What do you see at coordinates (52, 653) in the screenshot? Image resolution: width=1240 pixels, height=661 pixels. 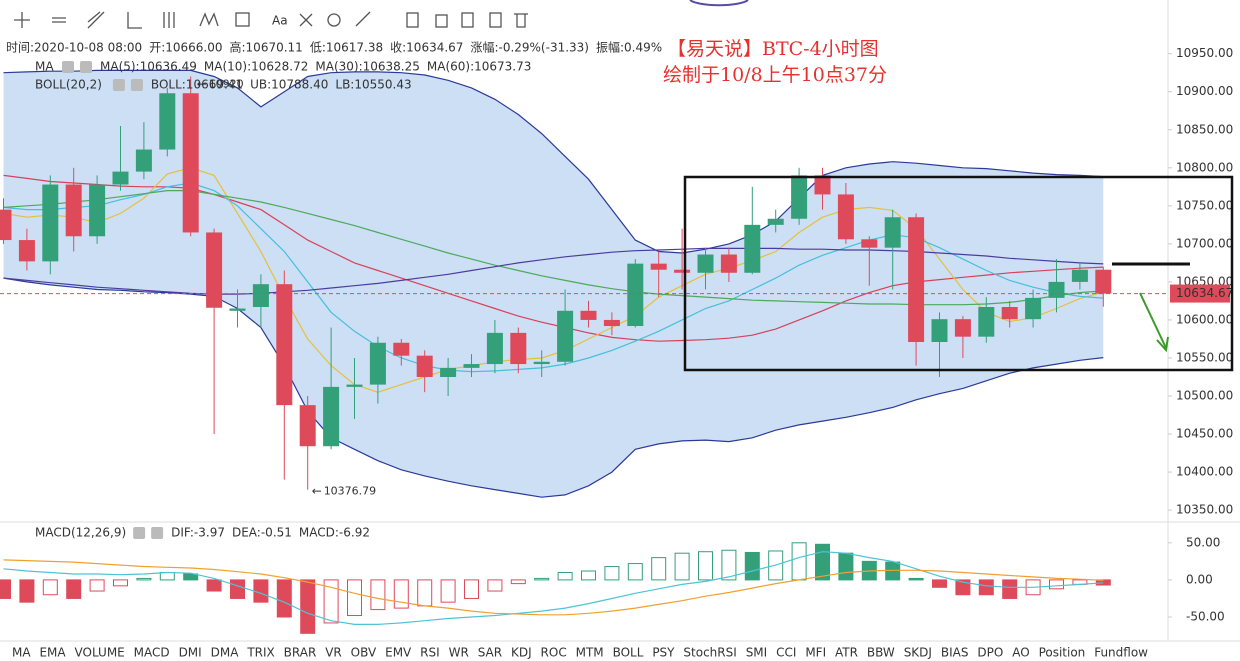 I see `indicator-tab: EMA` at bounding box center [52, 653].